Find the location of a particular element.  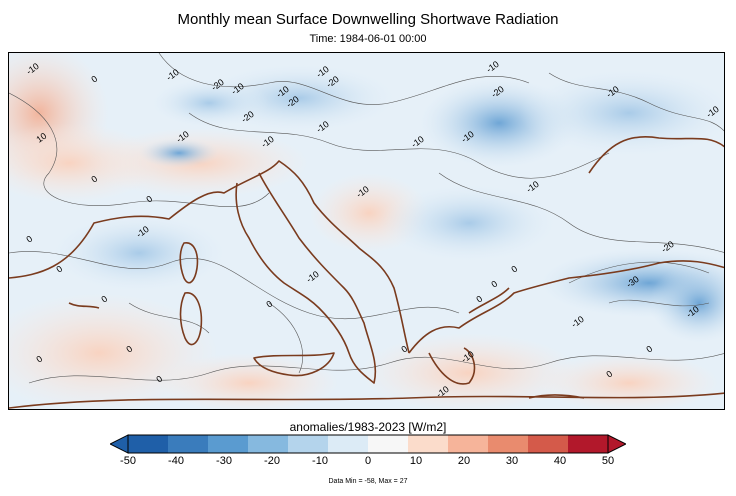

colorbar-tick-label: 20 is located at coordinates (464, 461).